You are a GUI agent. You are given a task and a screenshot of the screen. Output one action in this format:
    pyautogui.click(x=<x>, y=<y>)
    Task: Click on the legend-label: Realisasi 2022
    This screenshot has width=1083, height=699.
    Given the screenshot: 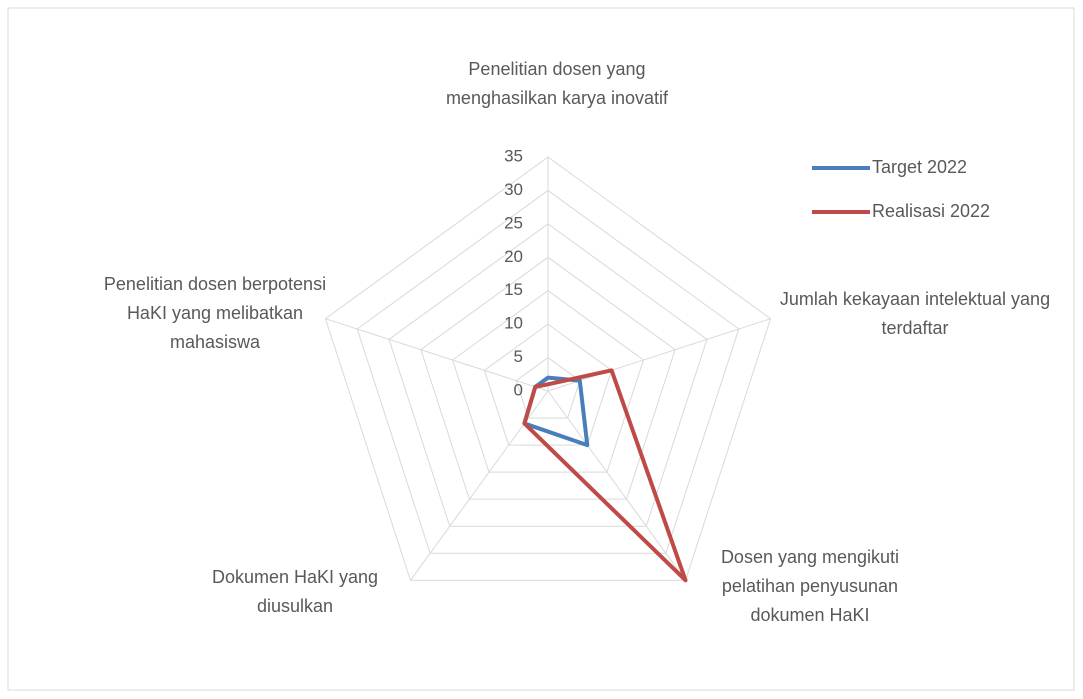 What is the action you would take?
    pyautogui.click(x=931, y=211)
    